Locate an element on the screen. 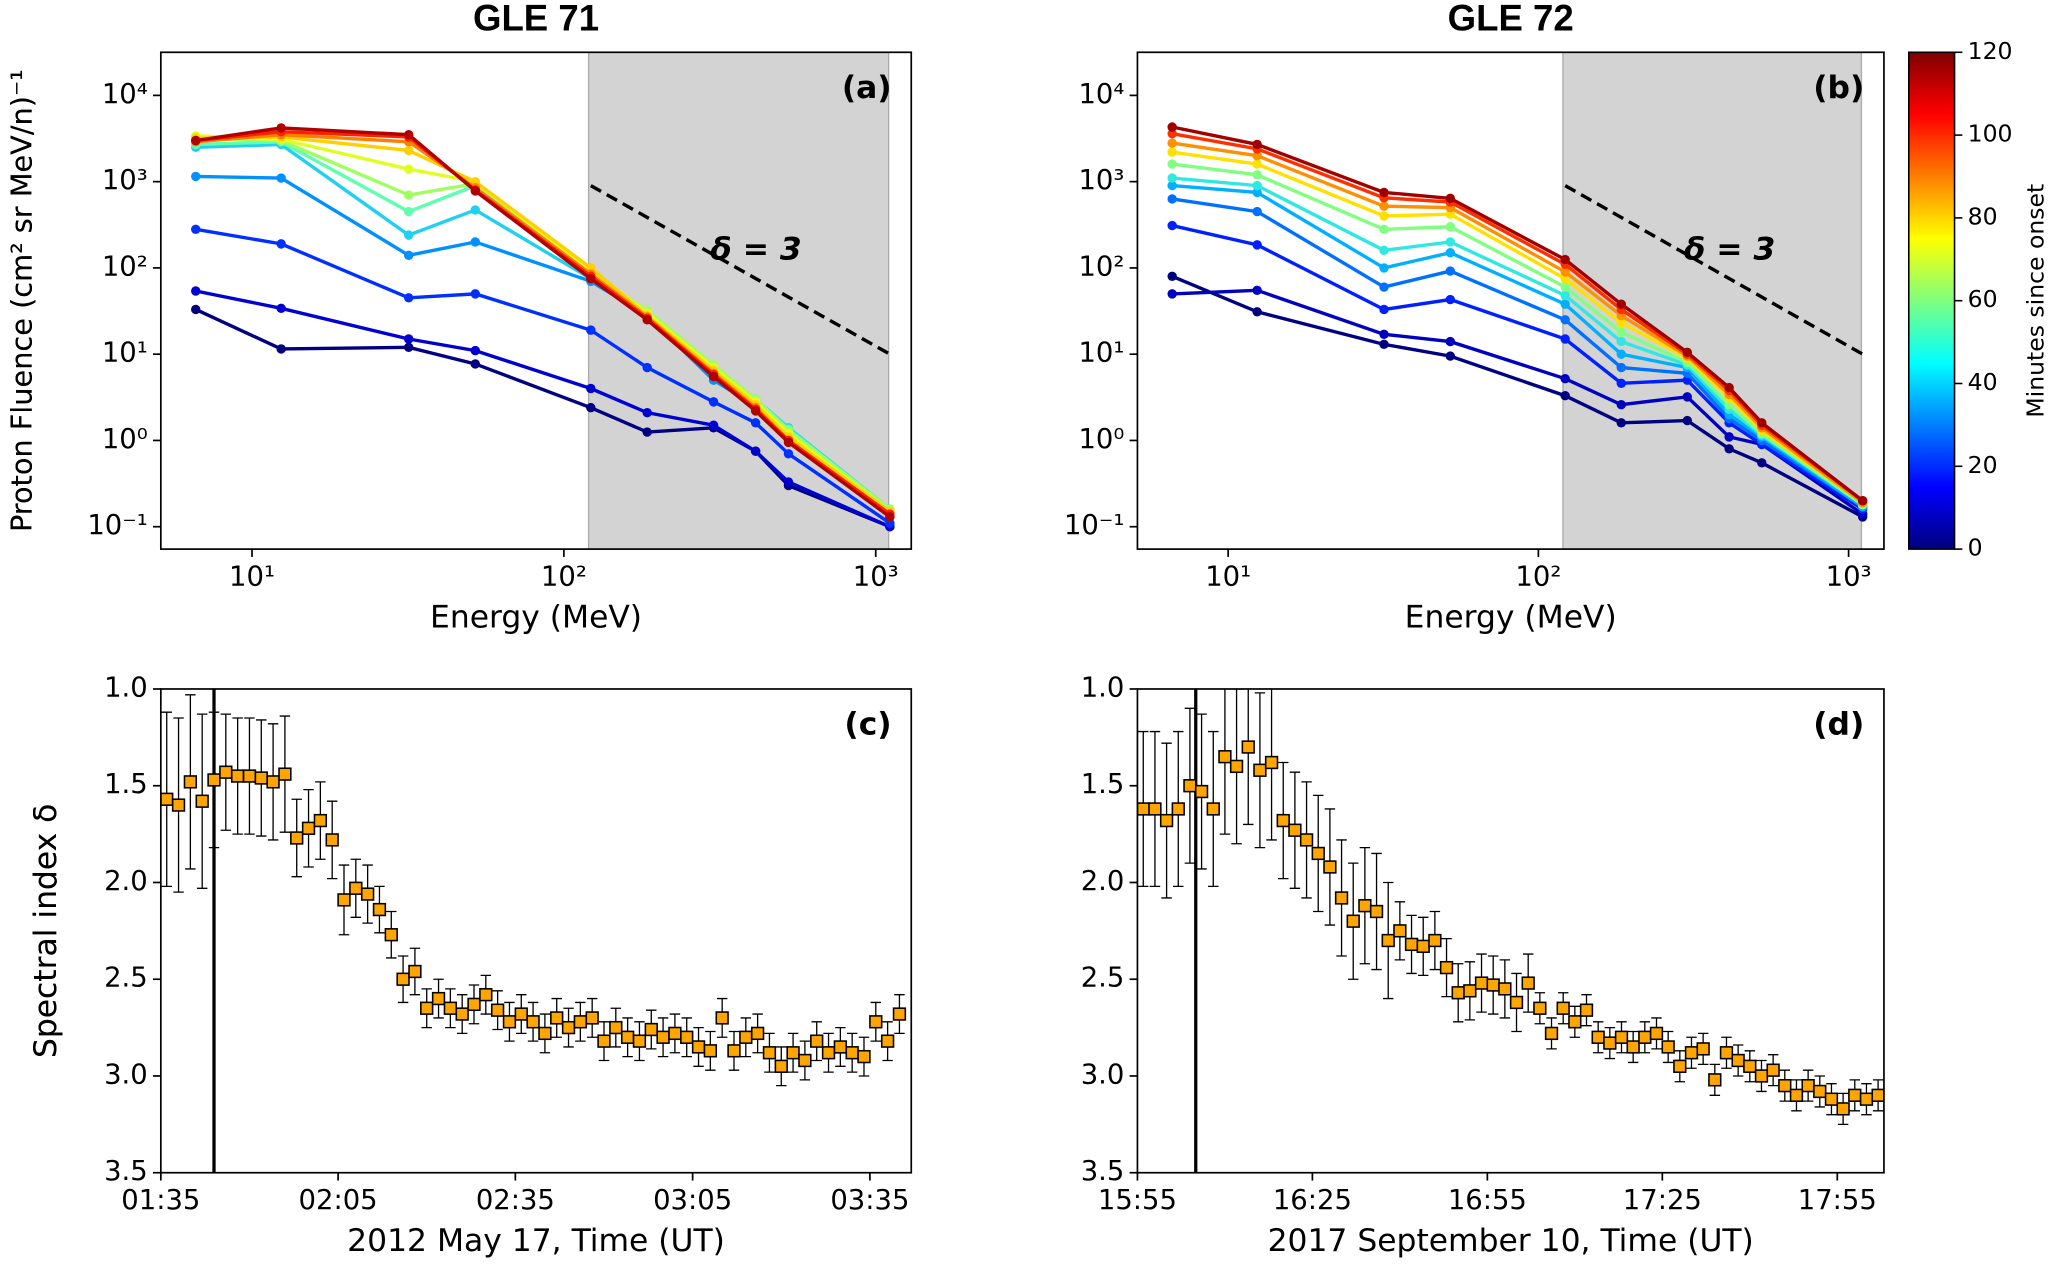 The image size is (2050, 1276). y-tick-label: 10⁰ is located at coordinates (125, 439).